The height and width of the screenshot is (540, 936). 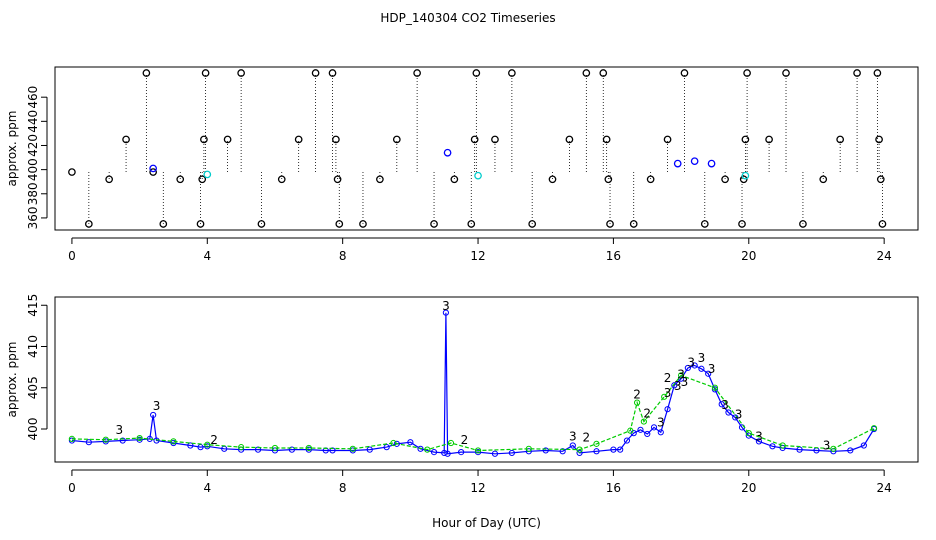 What do you see at coordinates (72, 256) in the screenshot?
I see `x-tick-label: 0` at bounding box center [72, 256].